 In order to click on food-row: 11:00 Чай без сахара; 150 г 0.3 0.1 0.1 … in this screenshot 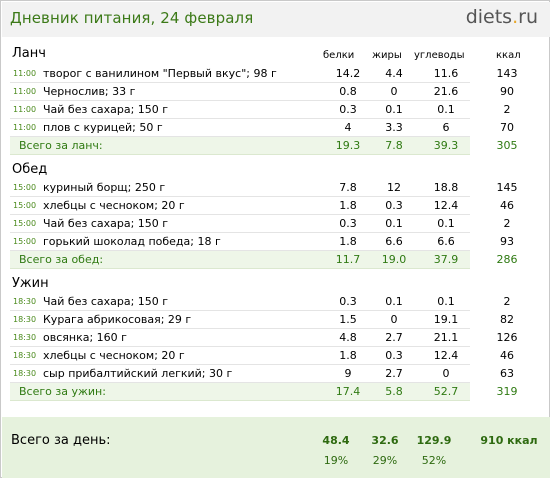, I will do `click(260, 110)`.